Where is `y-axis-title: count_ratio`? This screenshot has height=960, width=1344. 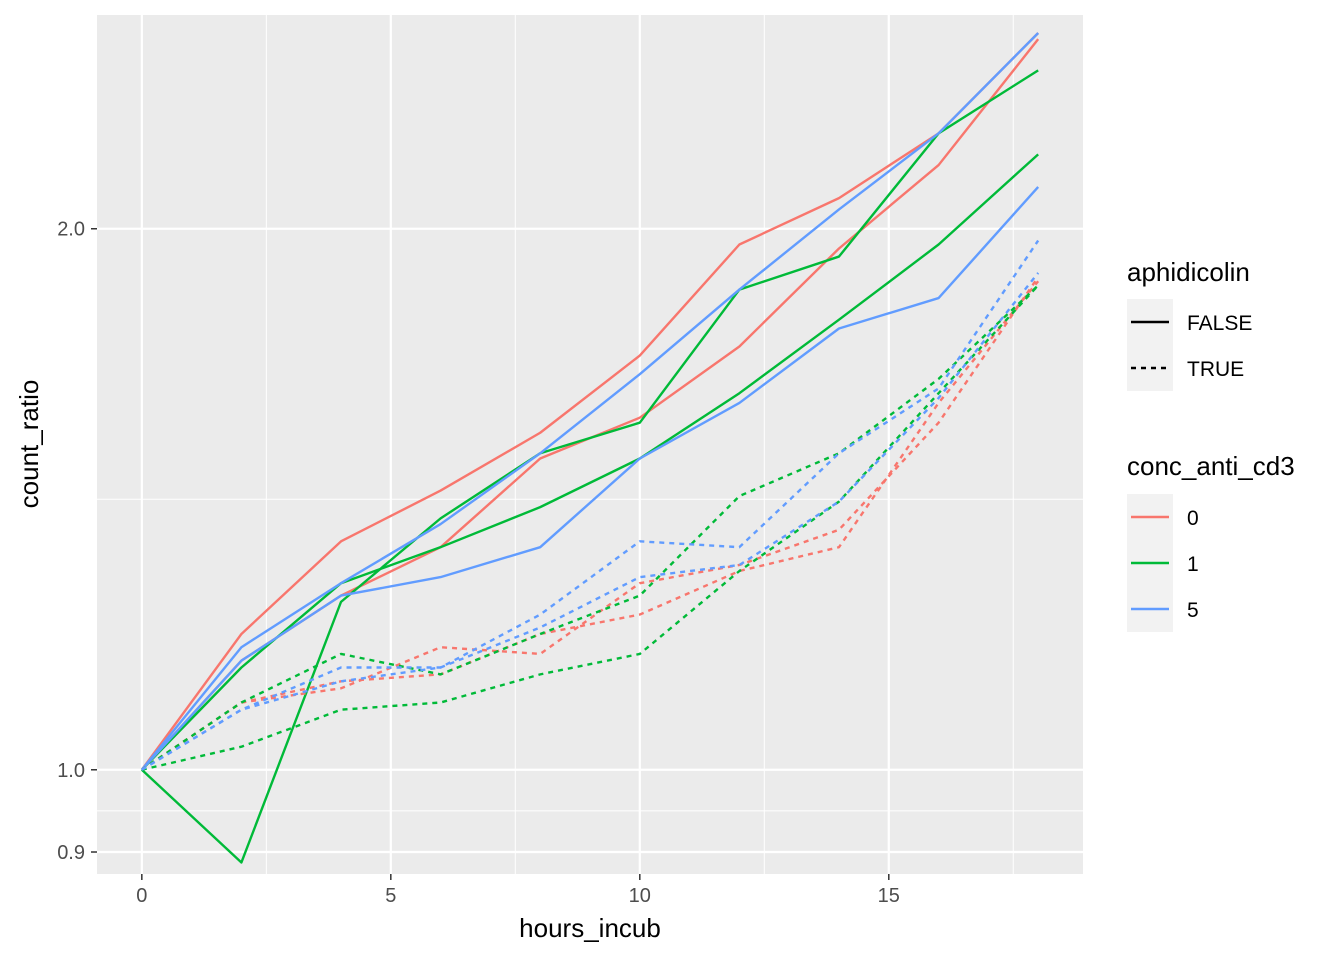 y-axis-title: count_ratio is located at coordinates (29, 444).